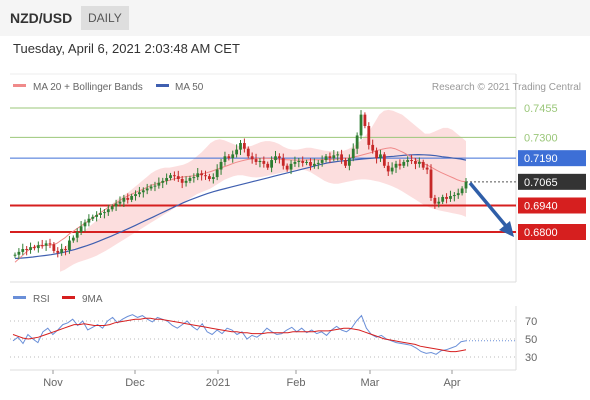  Describe the element at coordinates (541, 183) in the screenshot. I see `level-label-0.7065: 0.7065` at that location.